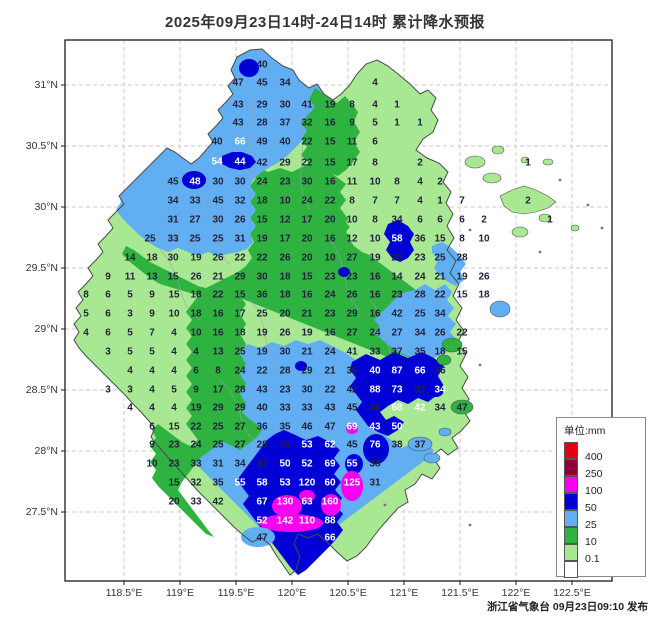  What do you see at coordinates (46, 207) in the screenshot?
I see `y-tick-label: 30°N` at bounding box center [46, 207].